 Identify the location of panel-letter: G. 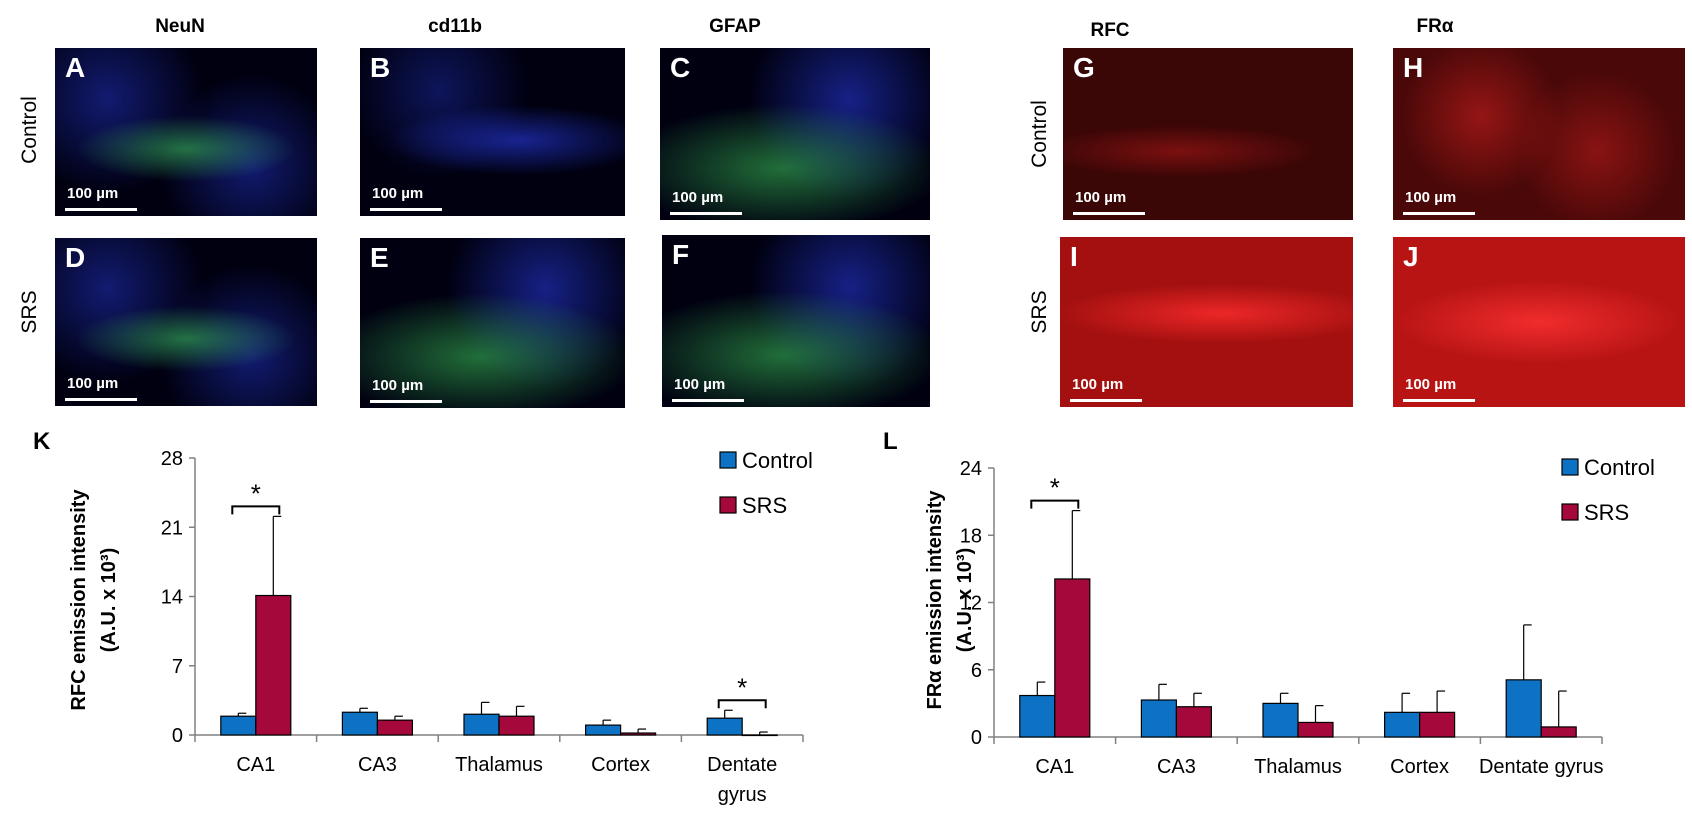
(1084, 67).